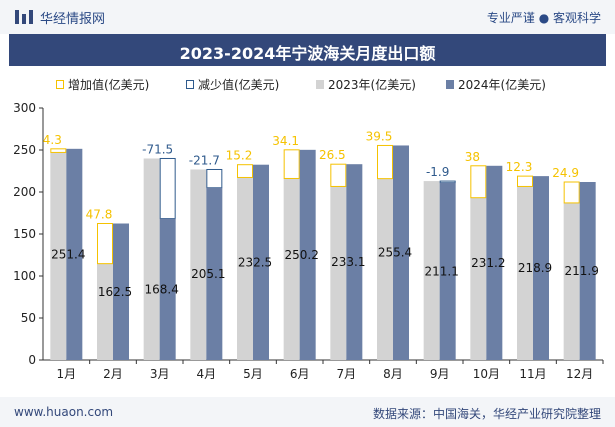 This screenshot has height=427, width=615. Describe the element at coordinates (285, 141) in the screenshot. I see `increase-value-label: 34.1` at that location.